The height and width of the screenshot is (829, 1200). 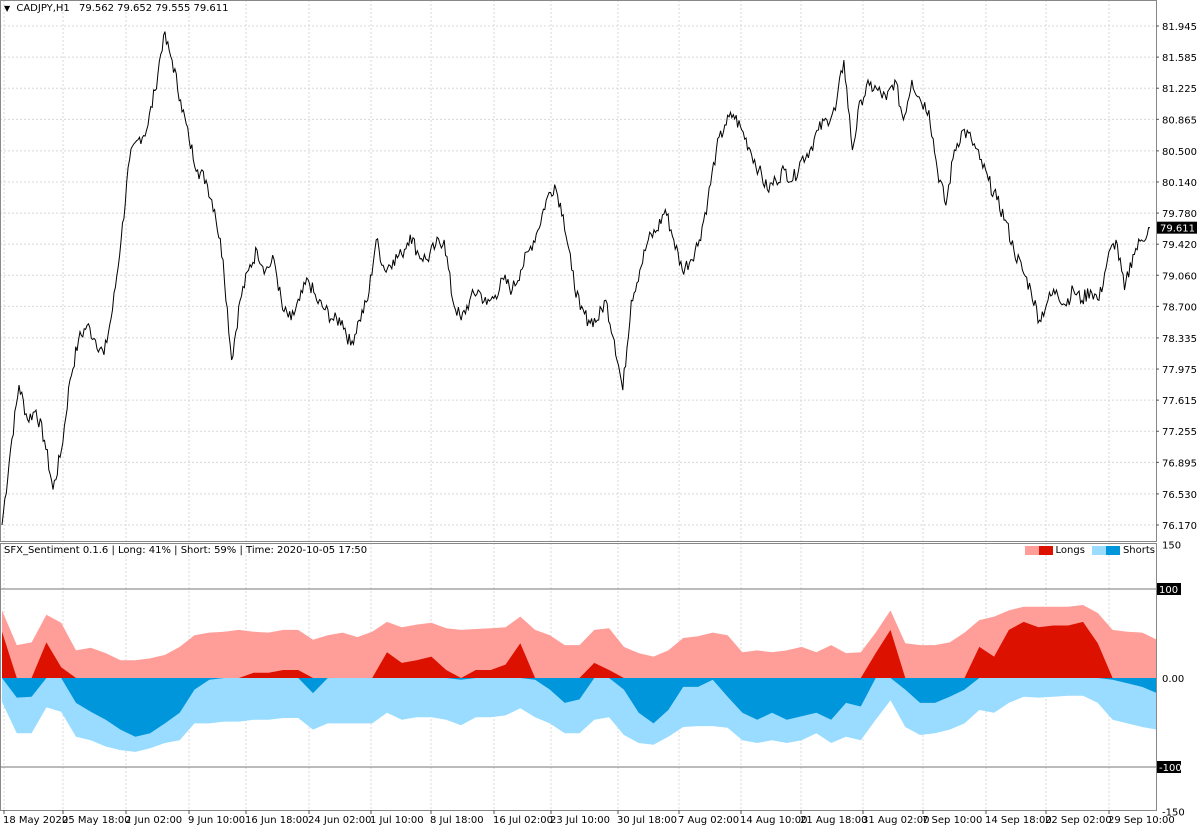 I want to click on indicator-axis-label: 100, so click(x=1168, y=590).